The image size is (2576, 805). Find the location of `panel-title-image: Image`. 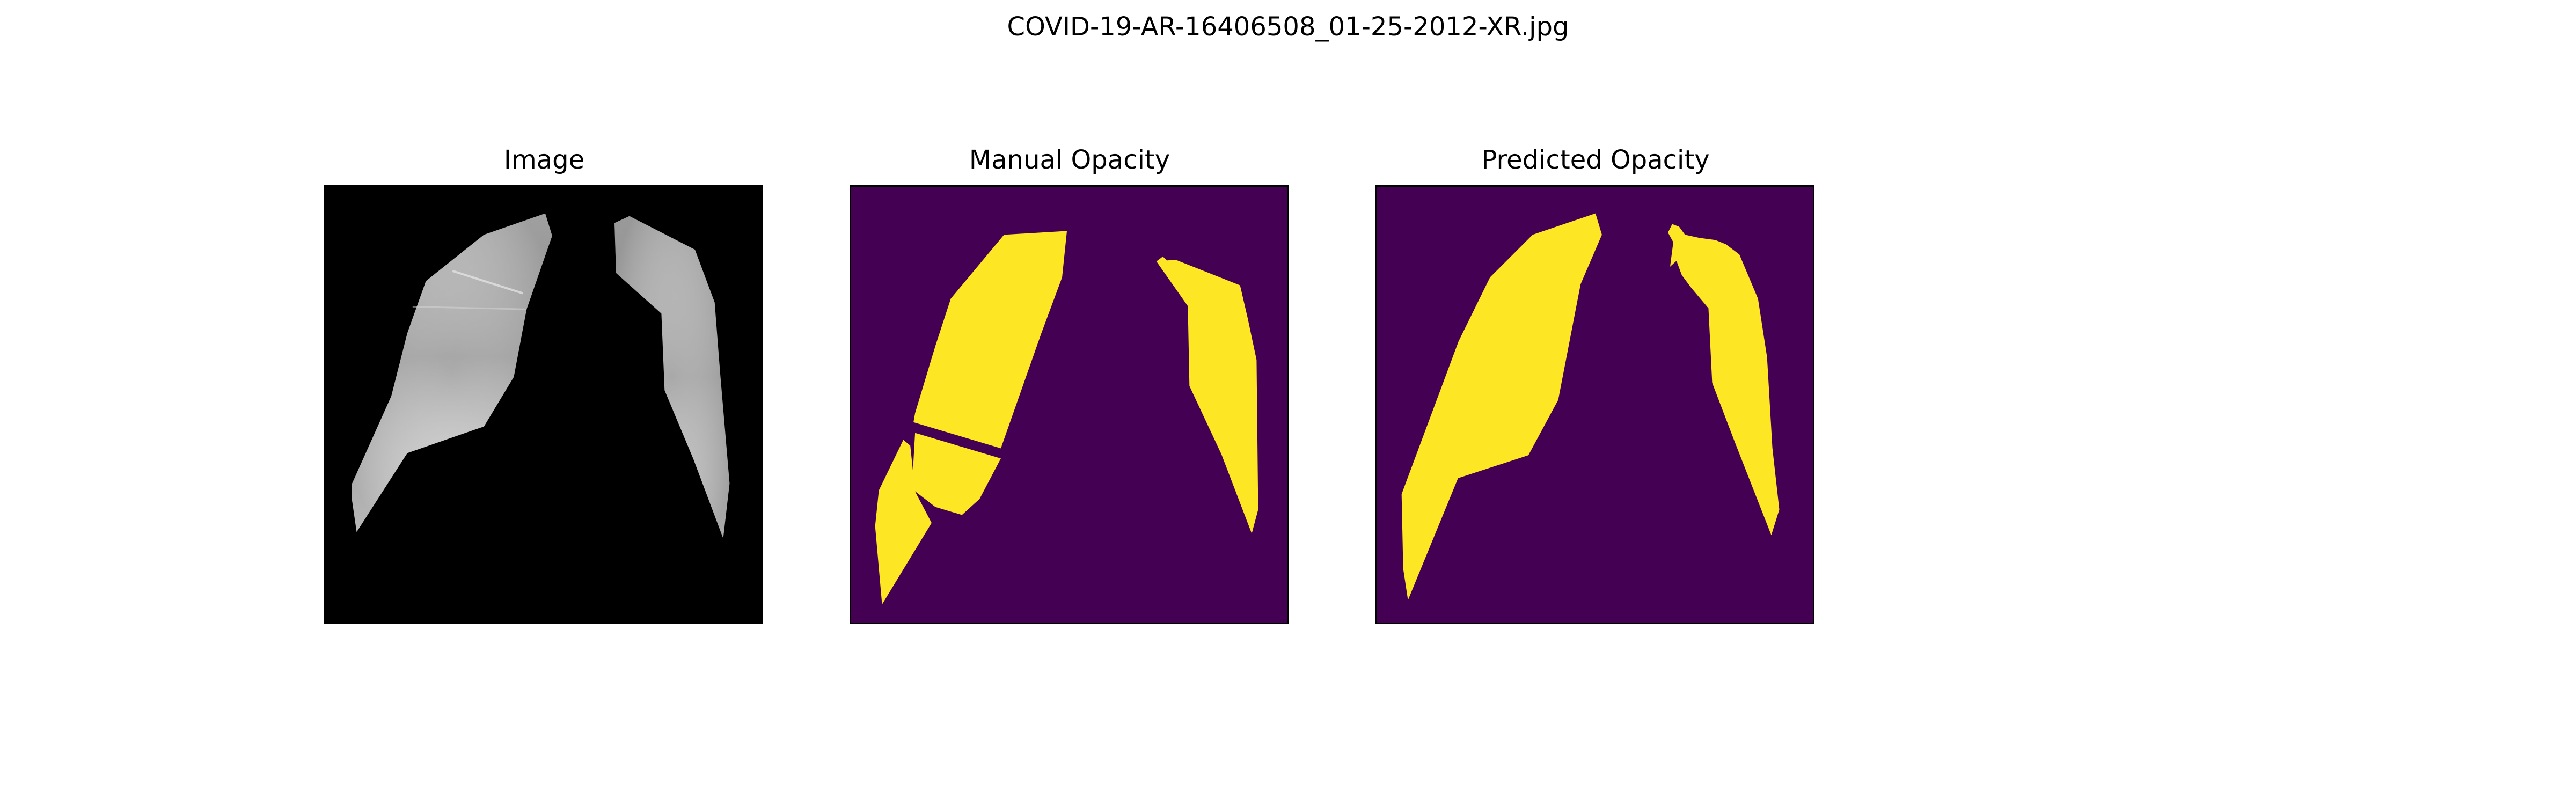

panel-title-image: Image is located at coordinates (544, 160).